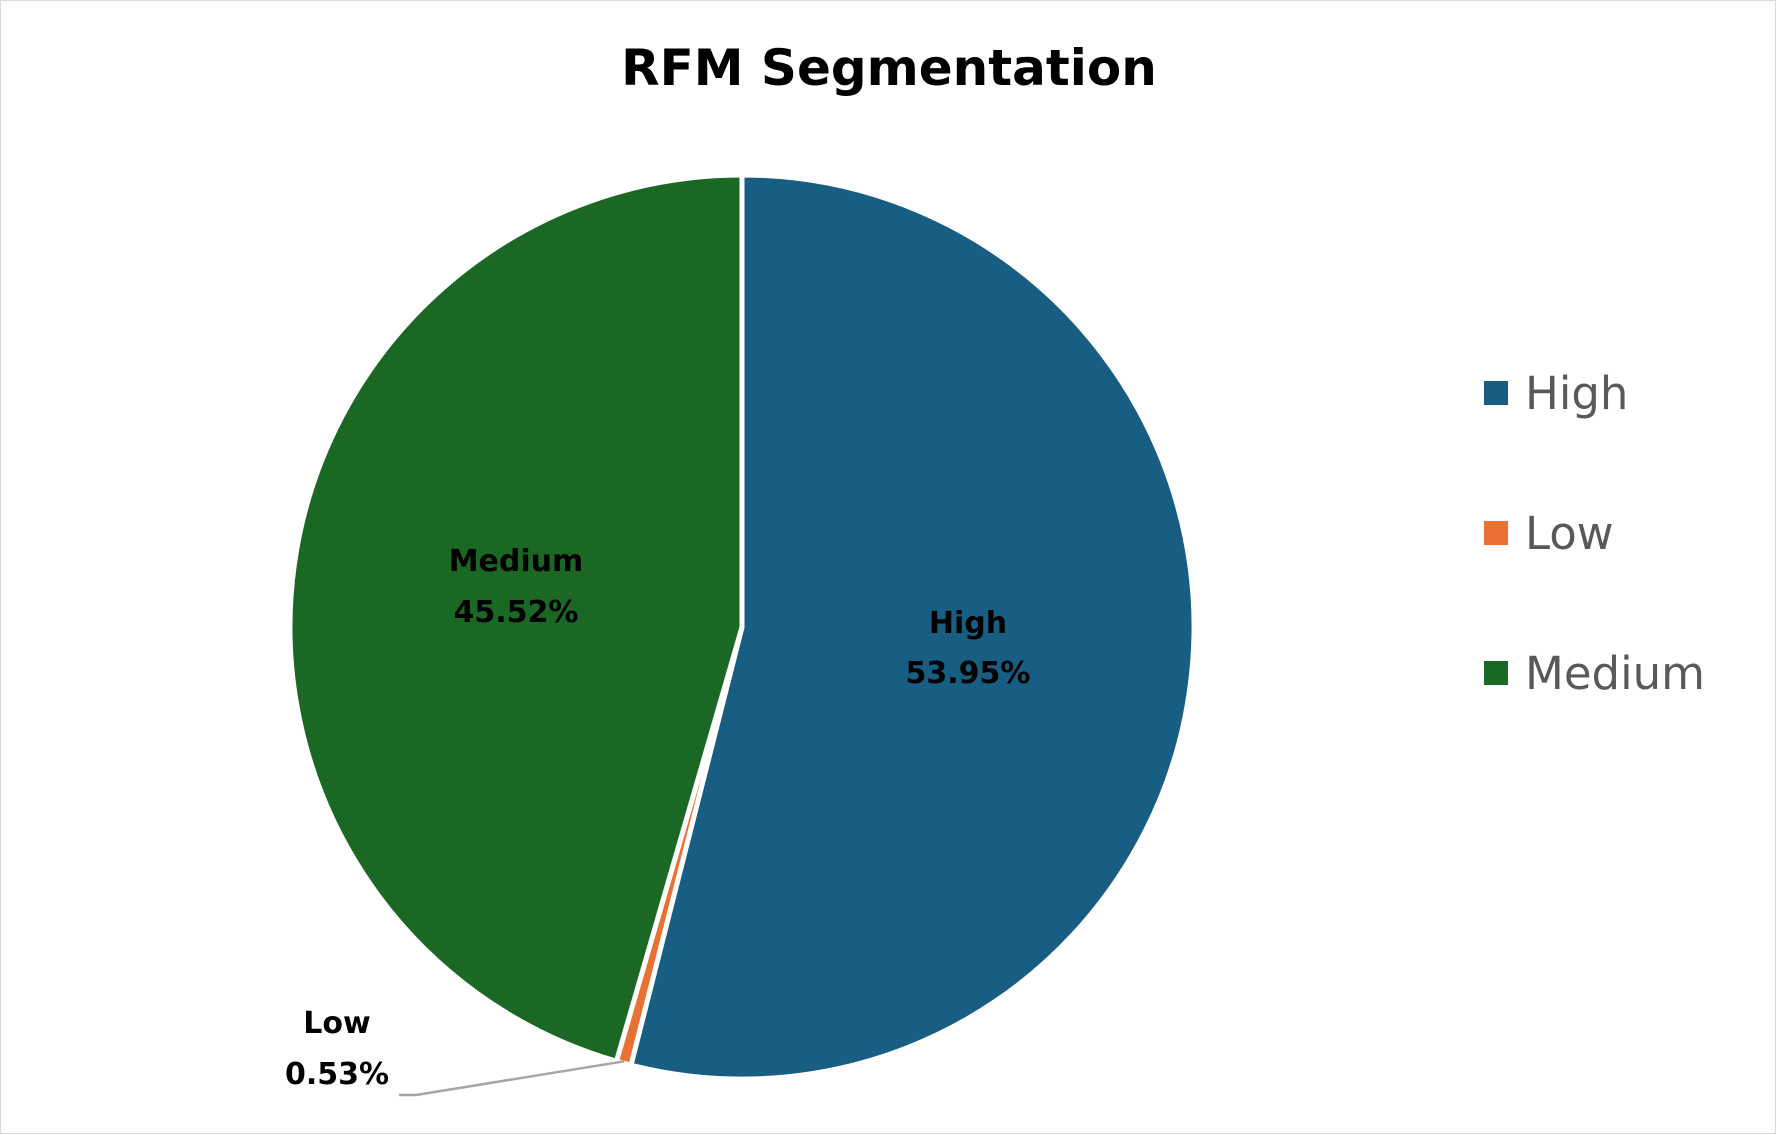 This screenshot has width=1776, height=1135. What do you see at coordinates (1496, 533) in the screenshot?
I see `legend-swatch-low` at bounding box center [1496, 533].